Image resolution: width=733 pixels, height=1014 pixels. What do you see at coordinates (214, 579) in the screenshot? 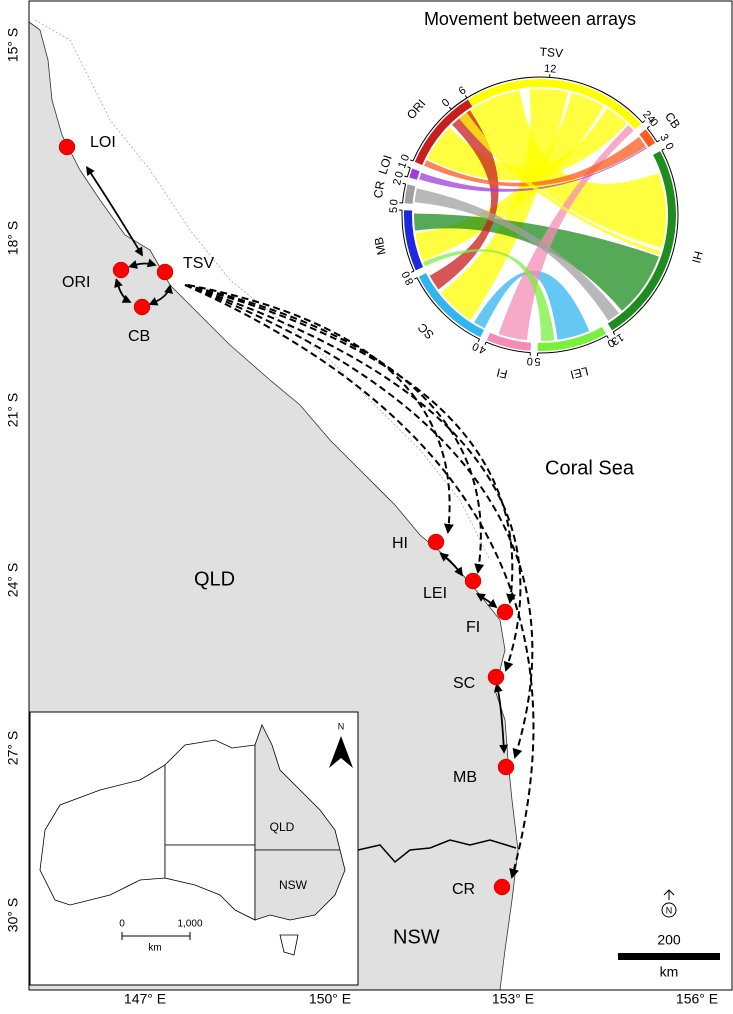
I see `region-label: QLD` at bounding box center [214, 579].